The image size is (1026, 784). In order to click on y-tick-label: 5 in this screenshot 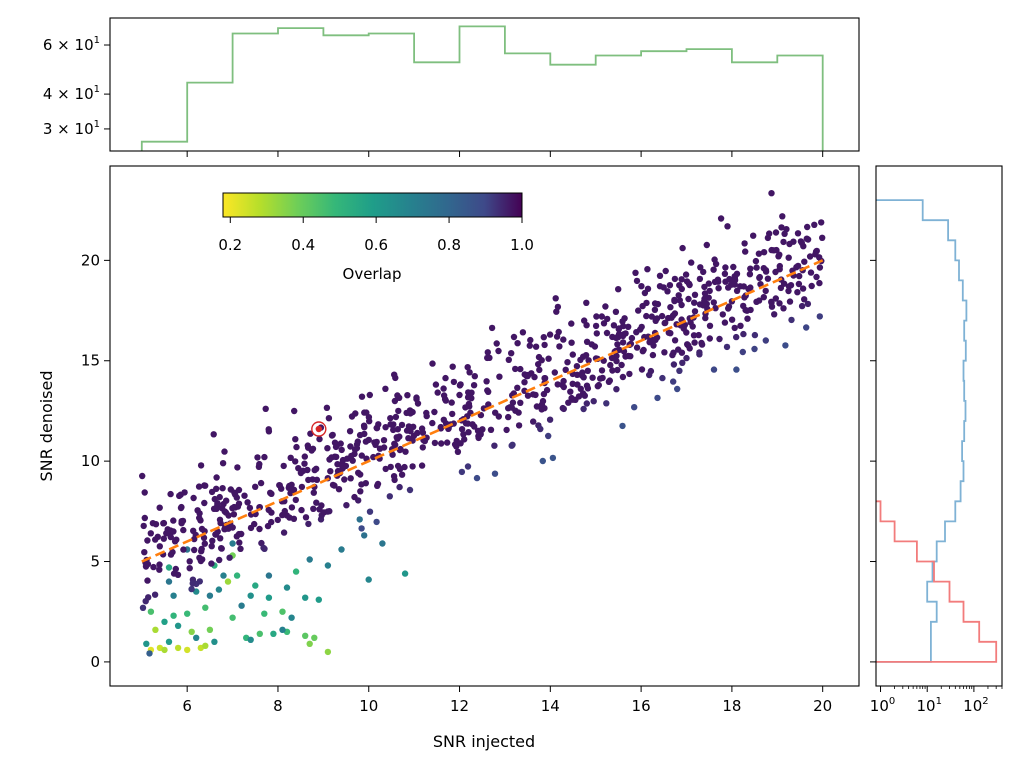, I will do `click(95, 562)`.